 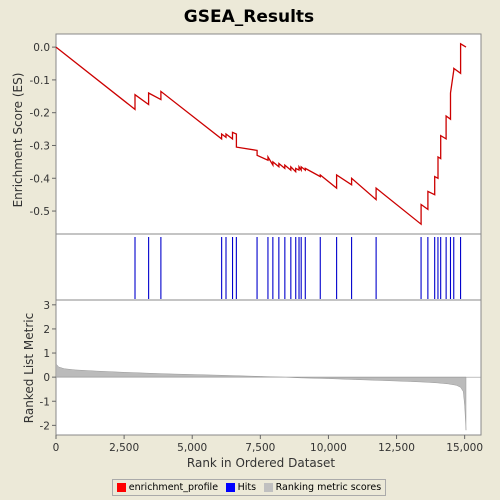 I want to click on x-tick-label: 0, so click(x=56, y=448).